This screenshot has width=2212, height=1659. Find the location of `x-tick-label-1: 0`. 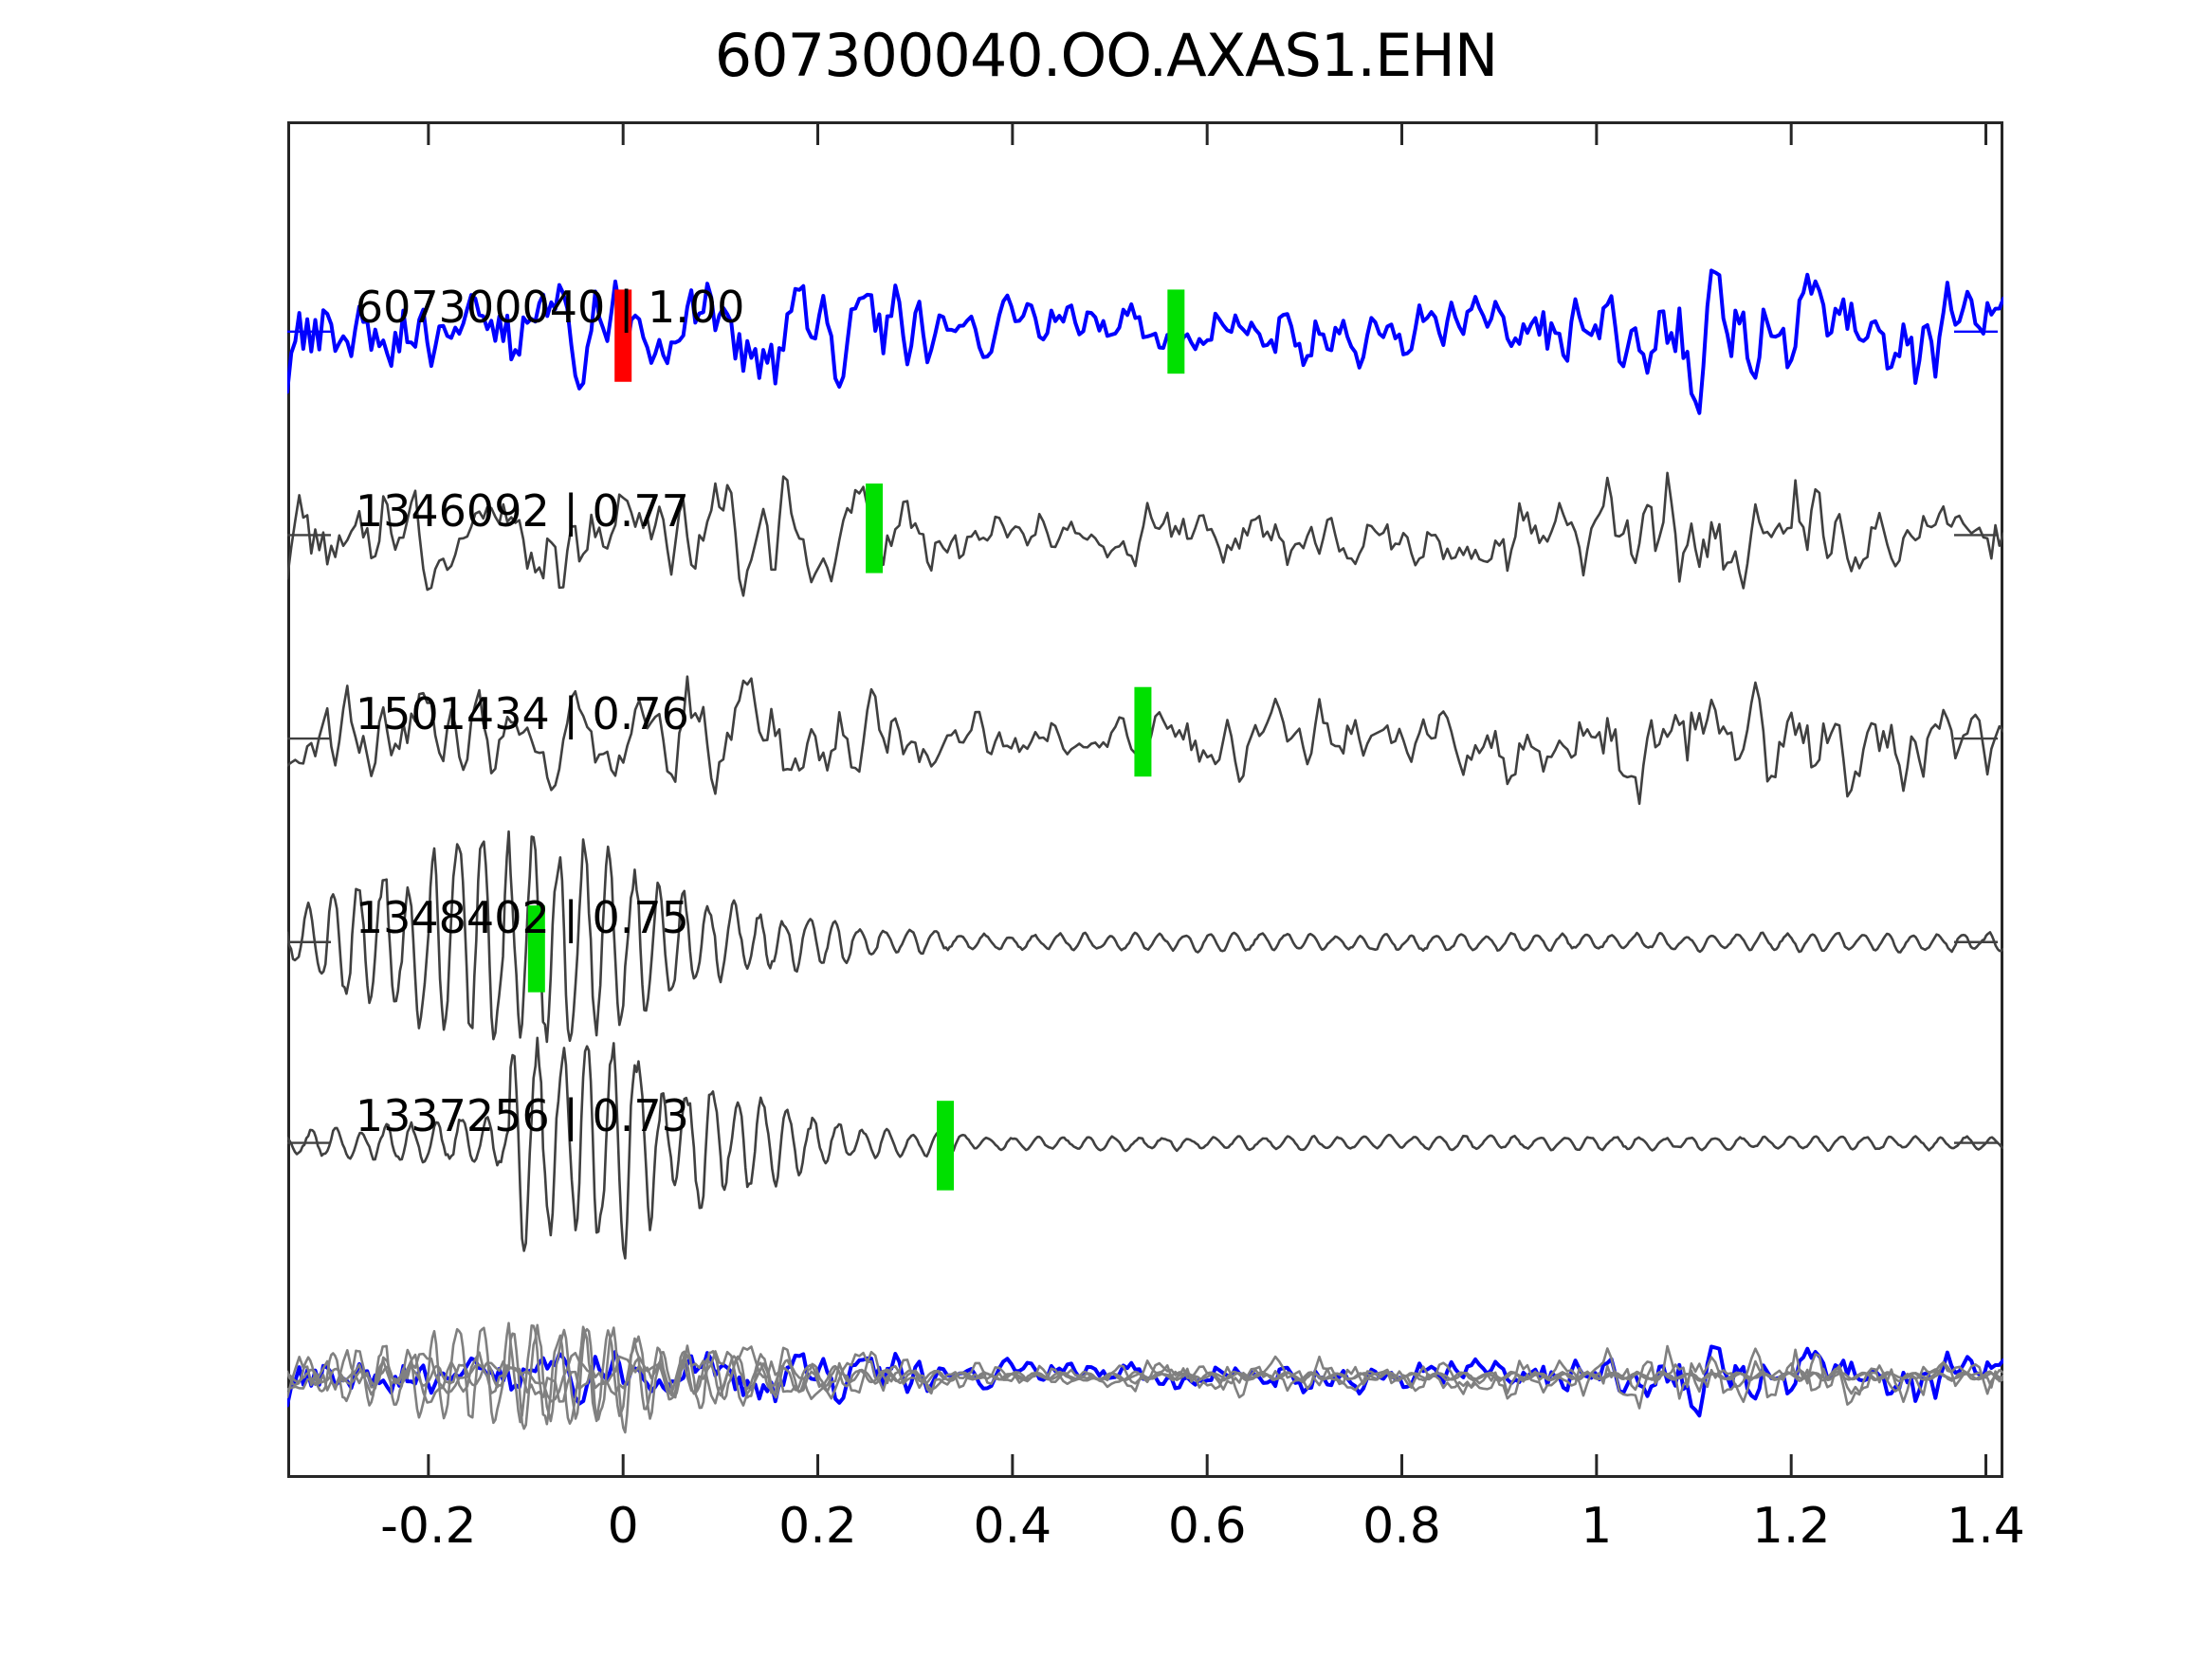

x-tick-label-1: 0 is located at coordinates (623, 1526).